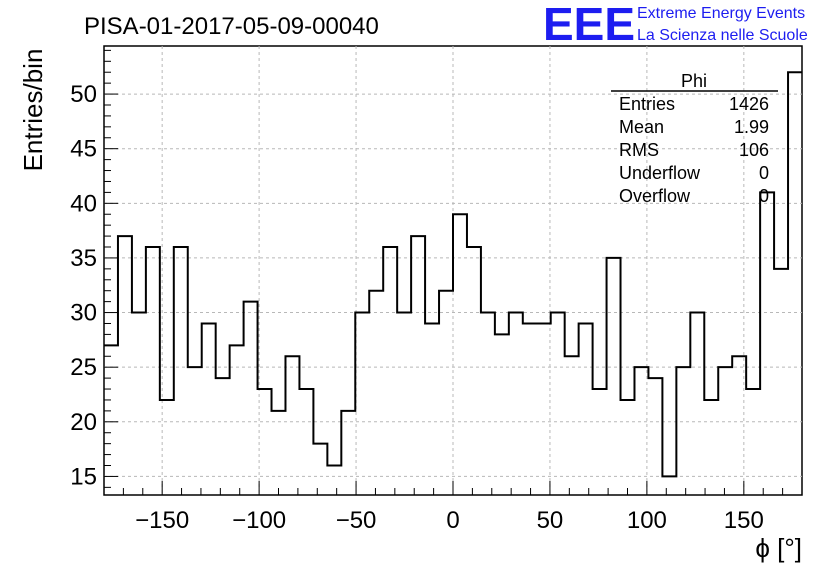  What do you see at coordinates (83, 476) in the screenshot?
I see `y-tick-label: 15` at bounding box center [83, 476].